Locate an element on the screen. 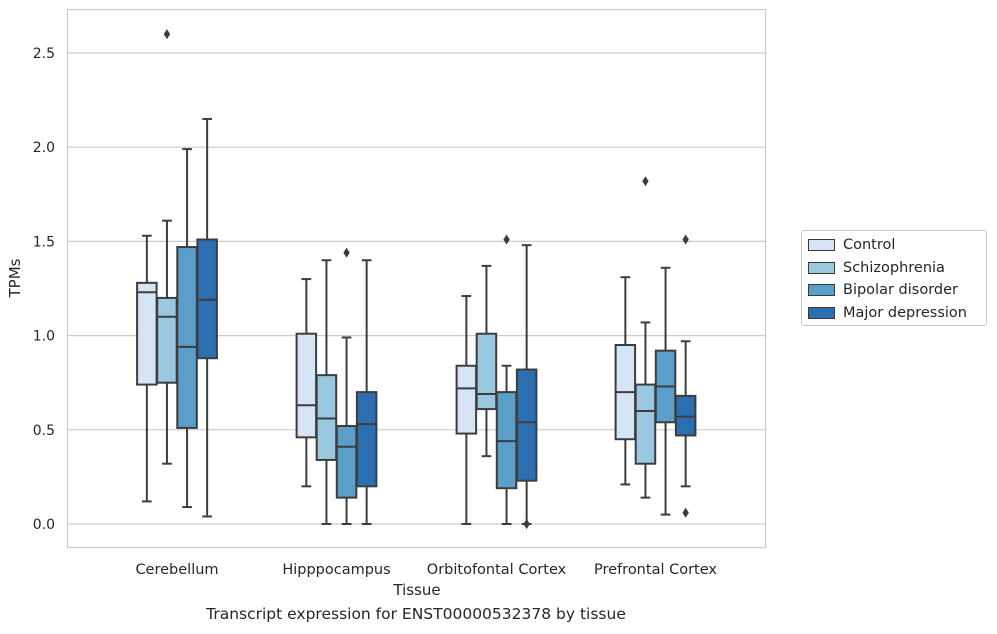 Image resolution: width=997 pixels, height=634 pixels. legend-item: Schizophrenia is located at coordinates (897, 268).